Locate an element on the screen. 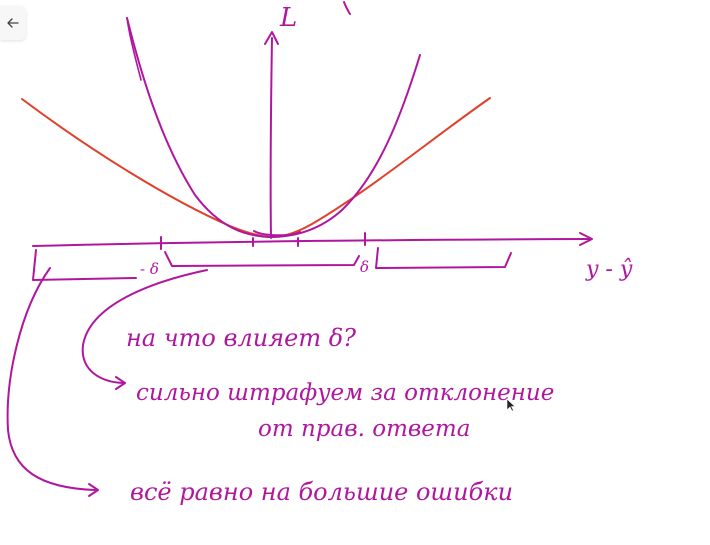 The height and width of the screenshot is (545, 710). arrow-left-icon is located at coordinates (13, 23).